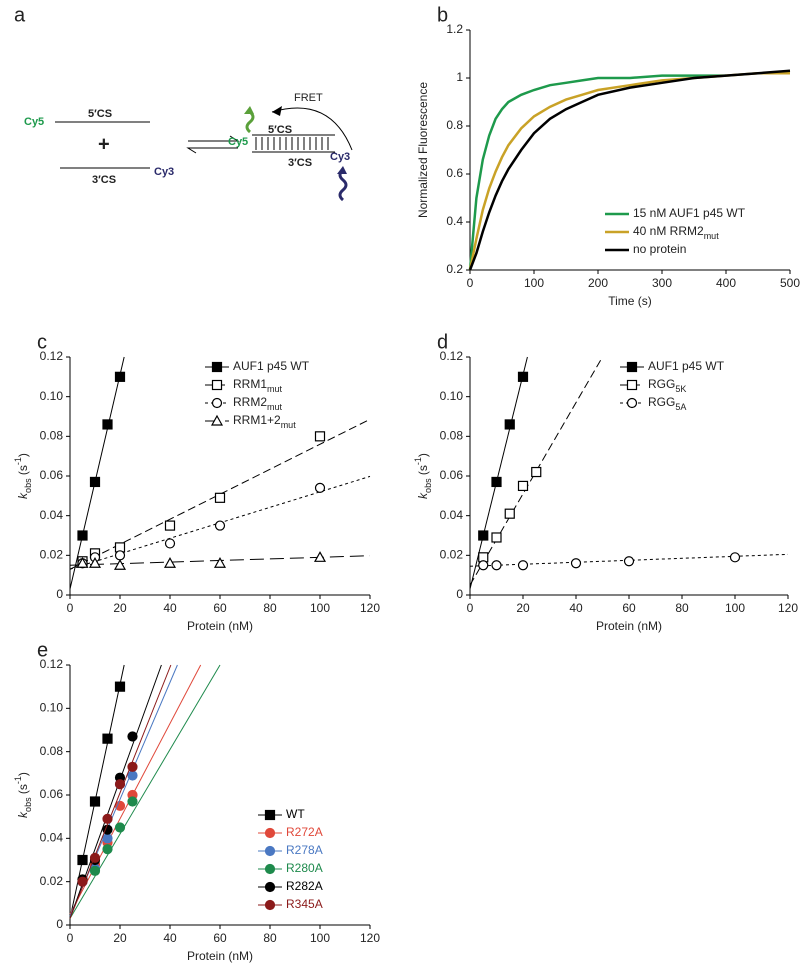 This screenshot has height=970, width=800. I want to click on equilibrium-arrows, so click(213, 144).